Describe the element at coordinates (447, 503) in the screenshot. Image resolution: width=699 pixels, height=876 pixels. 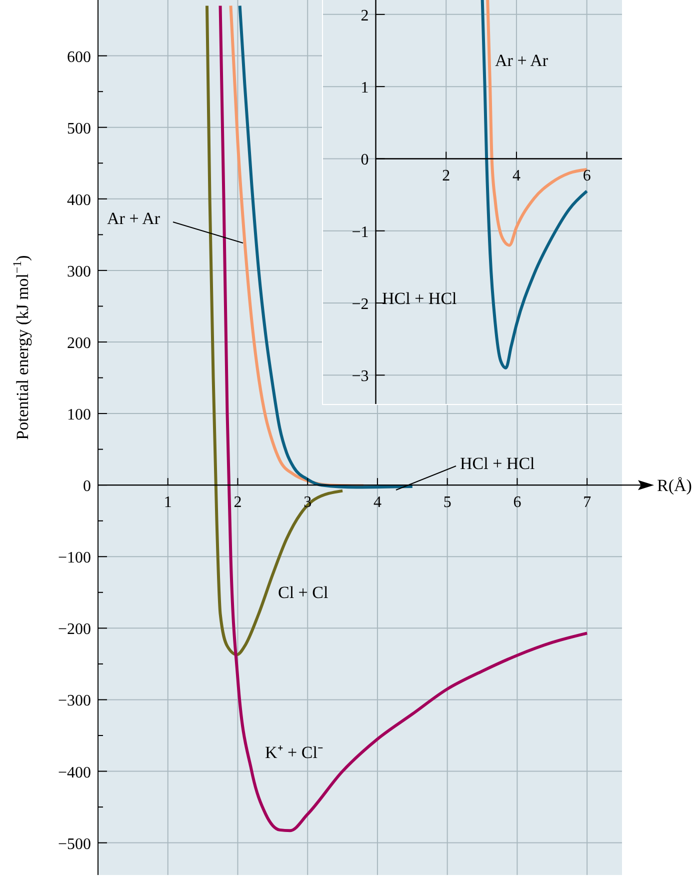
I see `x-tick-label: 5` at that location.